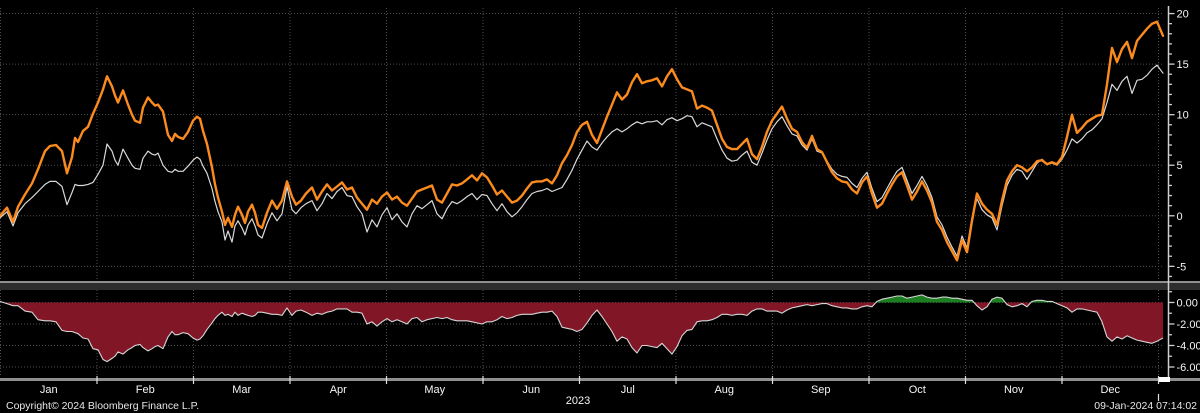 The image size is (1200, 413). I want to click on month-label: Jun, so click(531, 390).